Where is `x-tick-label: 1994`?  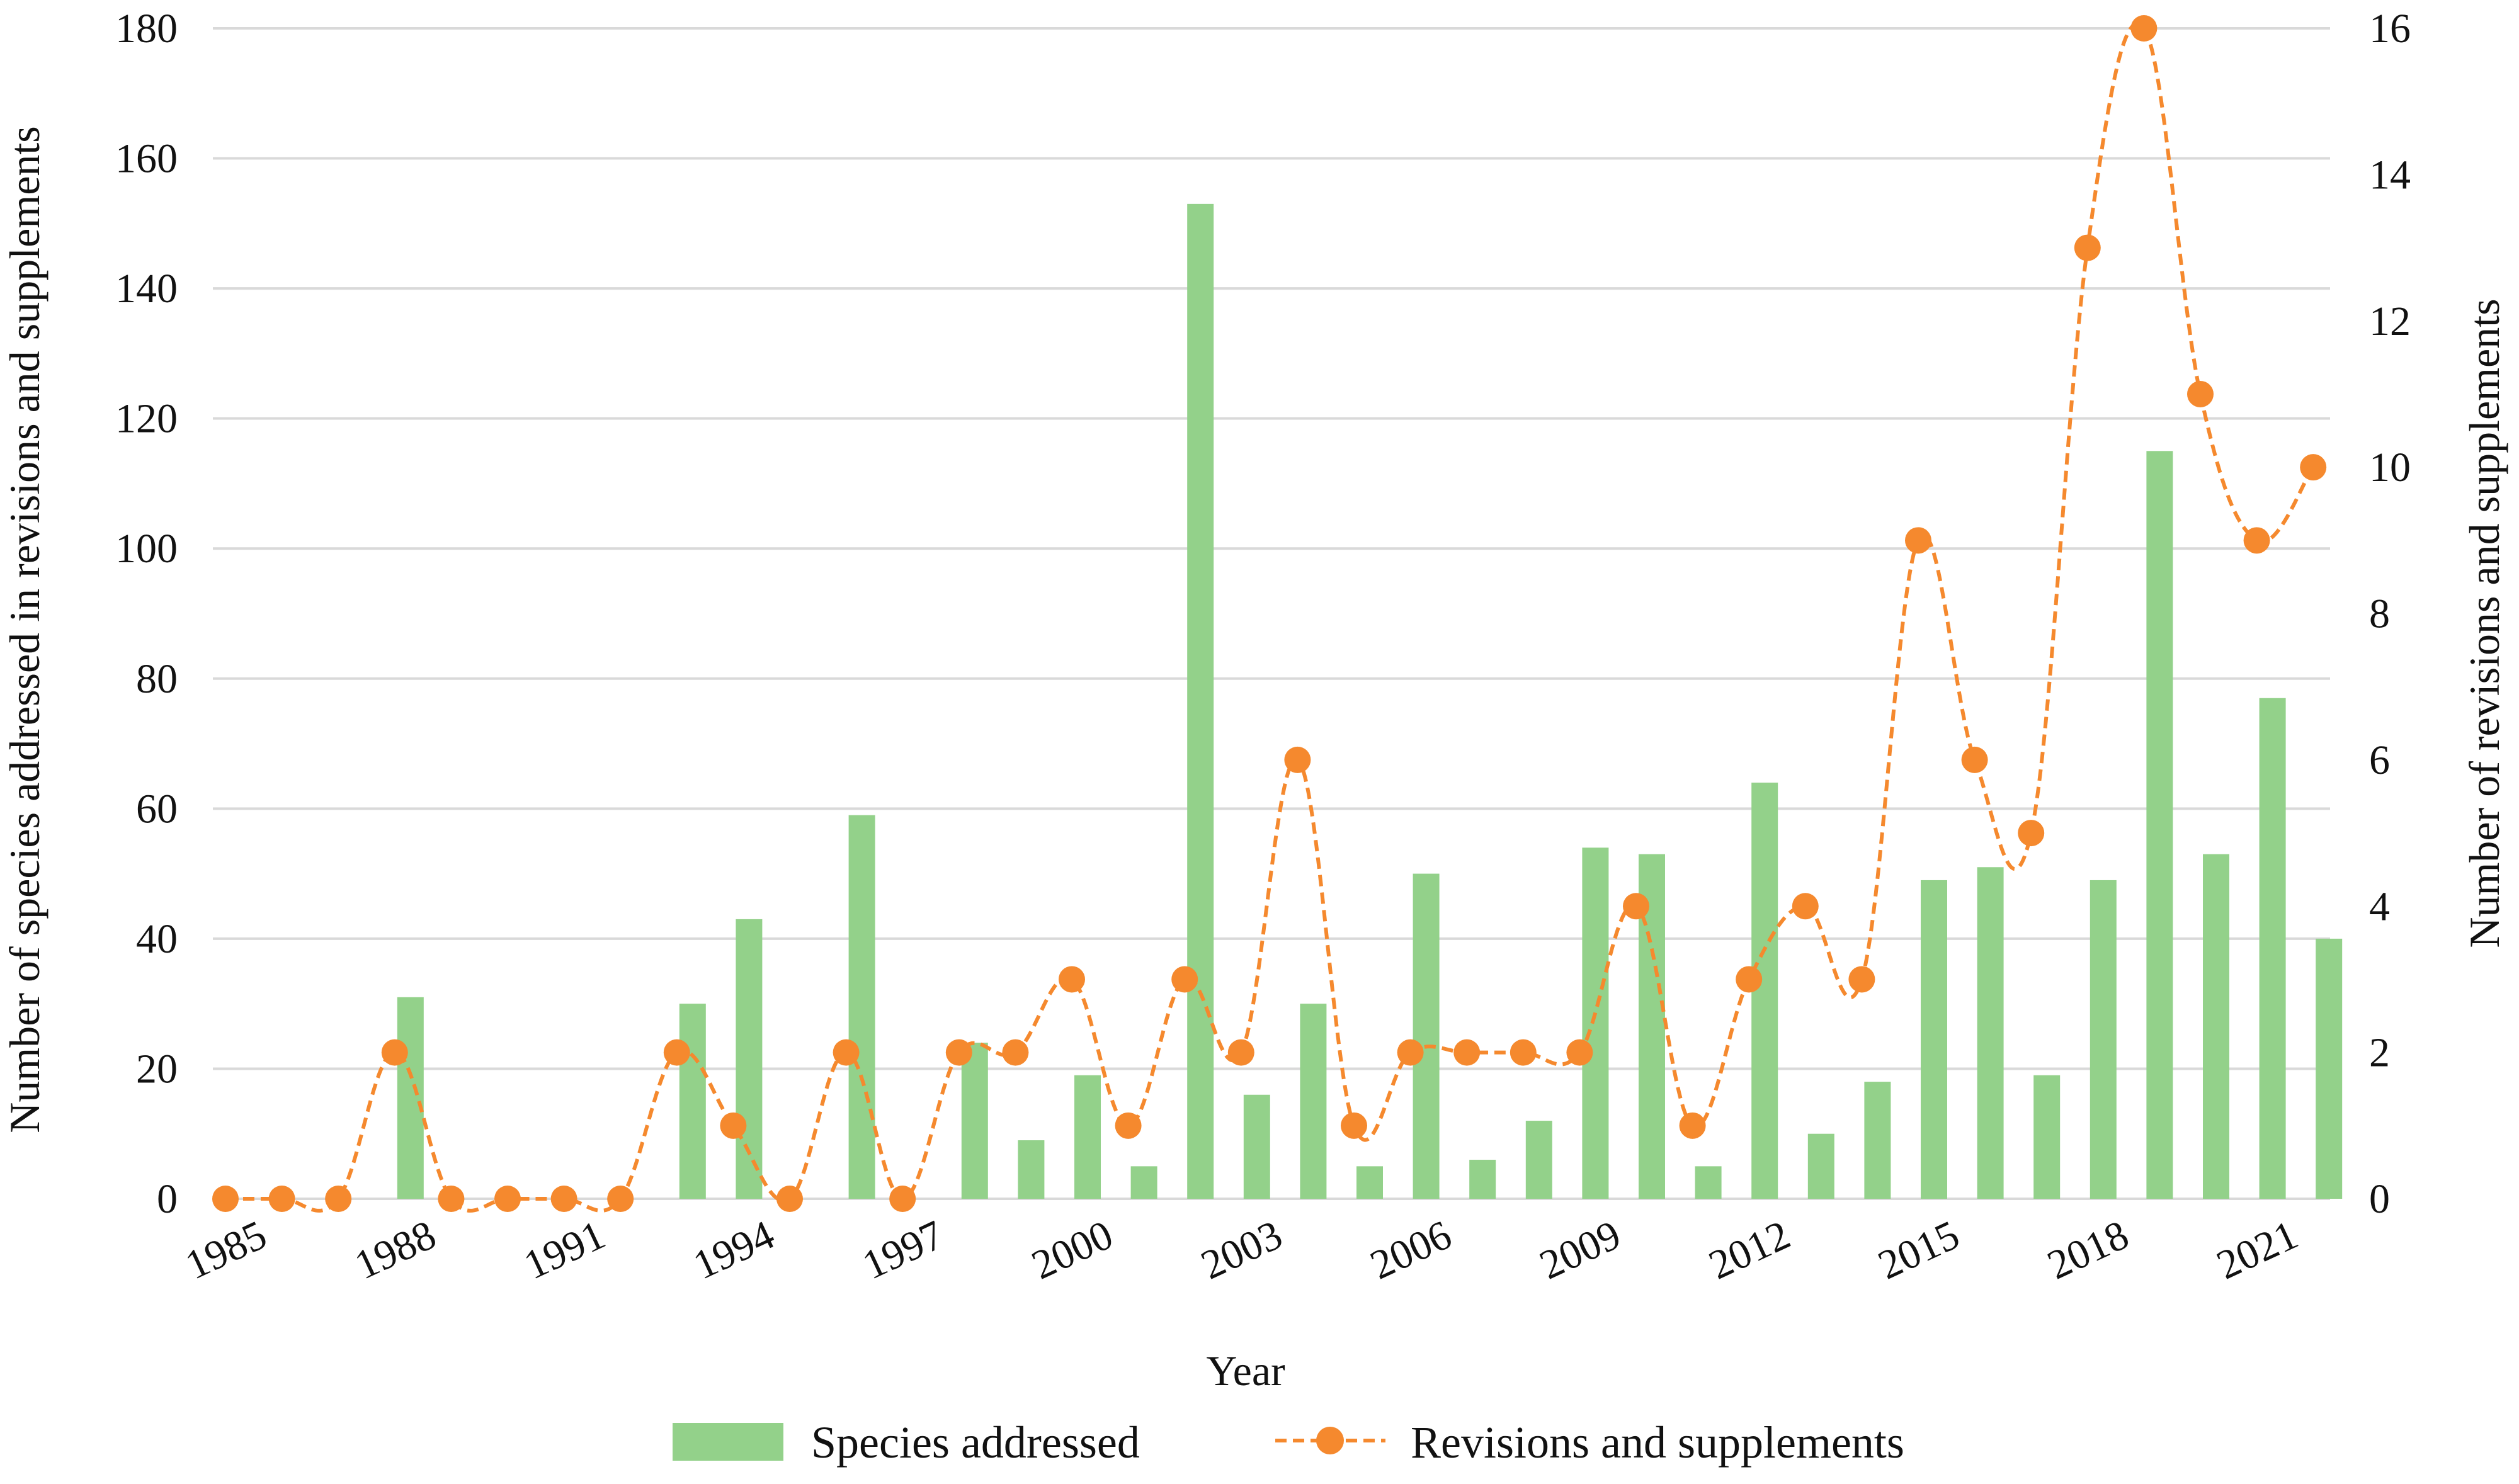
x-tick-label: 1994 is located at coordinates (733, 1250).